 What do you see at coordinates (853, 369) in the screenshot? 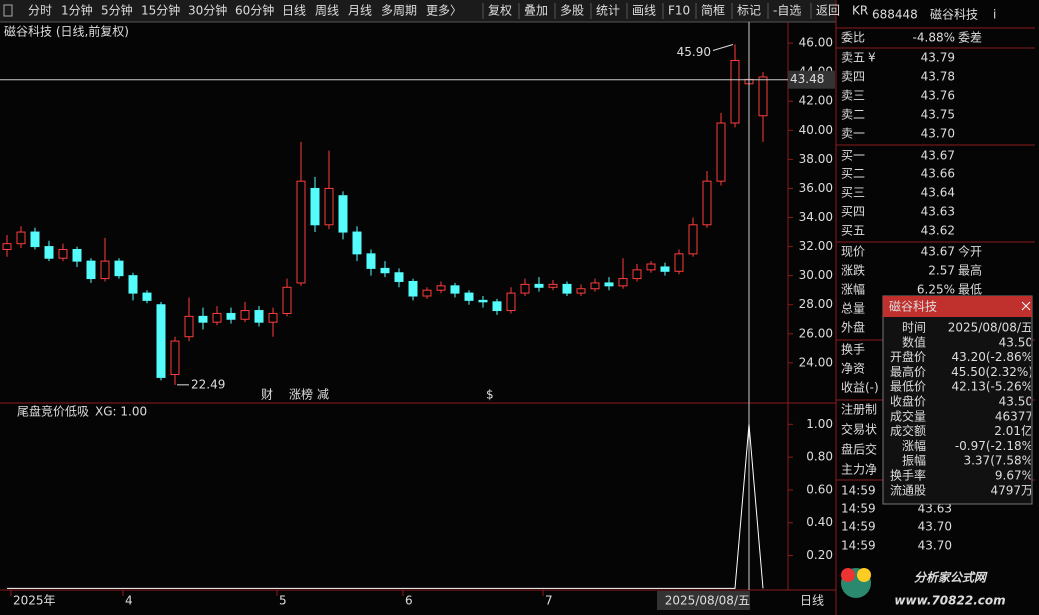
I see `row-label: 净资` at bounding box center [853, 369].